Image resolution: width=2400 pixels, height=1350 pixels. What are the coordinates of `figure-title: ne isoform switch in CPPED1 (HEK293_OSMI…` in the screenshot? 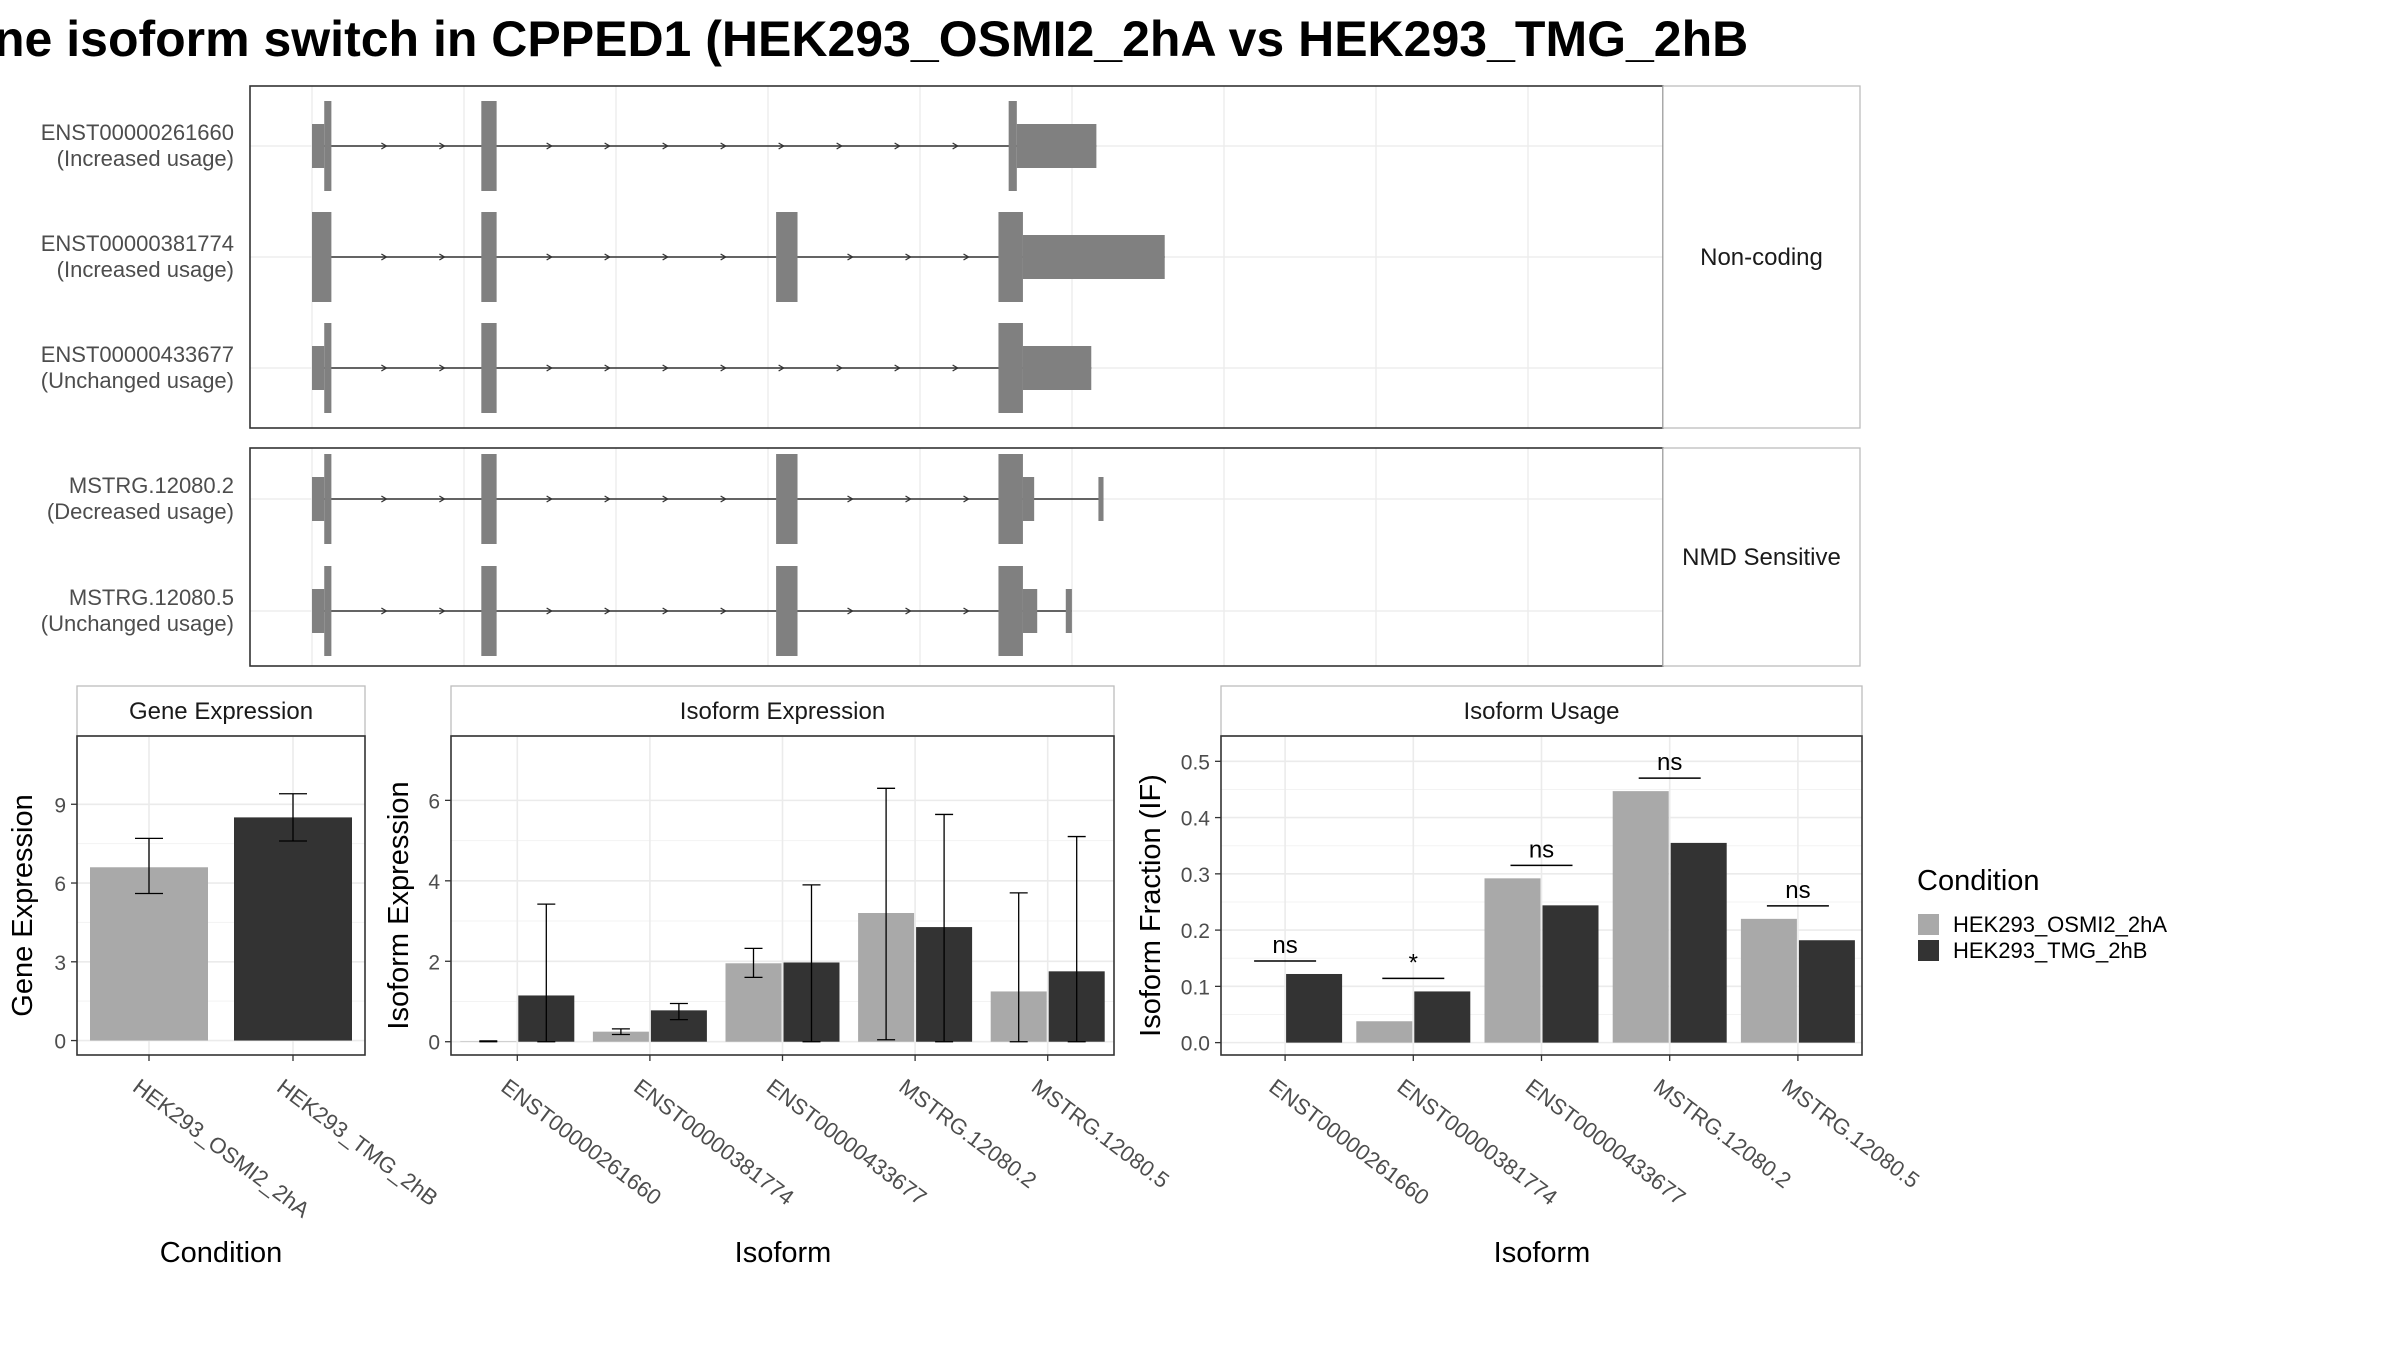 It's located at (874, 39).